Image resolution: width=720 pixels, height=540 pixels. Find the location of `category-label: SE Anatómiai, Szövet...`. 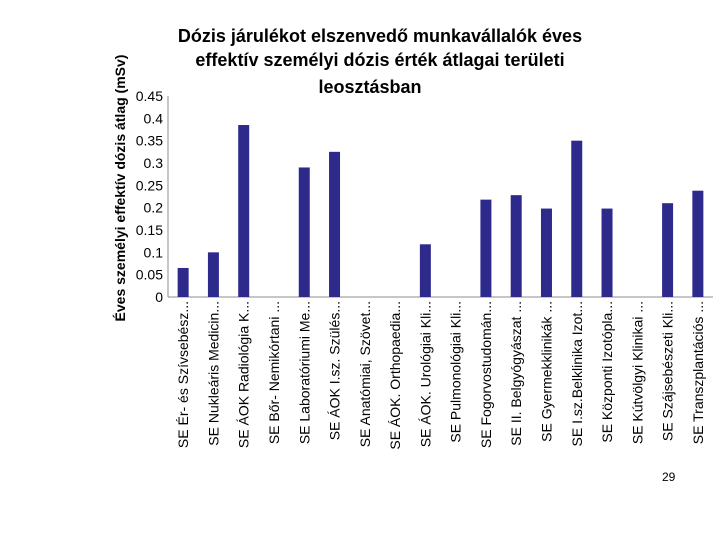

category-label: SE Anatómiai, Szövet... is located at coordinates (365, 374).